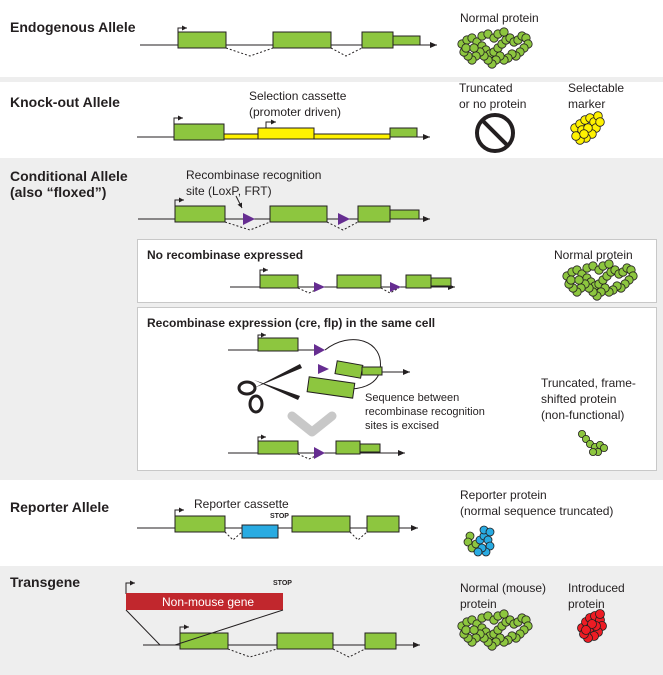 The height and width of the screenshot is (675, 663). Describe the element at coordinates (312, 424) in the screenshot. I see `chevron-down-icon` at that location.